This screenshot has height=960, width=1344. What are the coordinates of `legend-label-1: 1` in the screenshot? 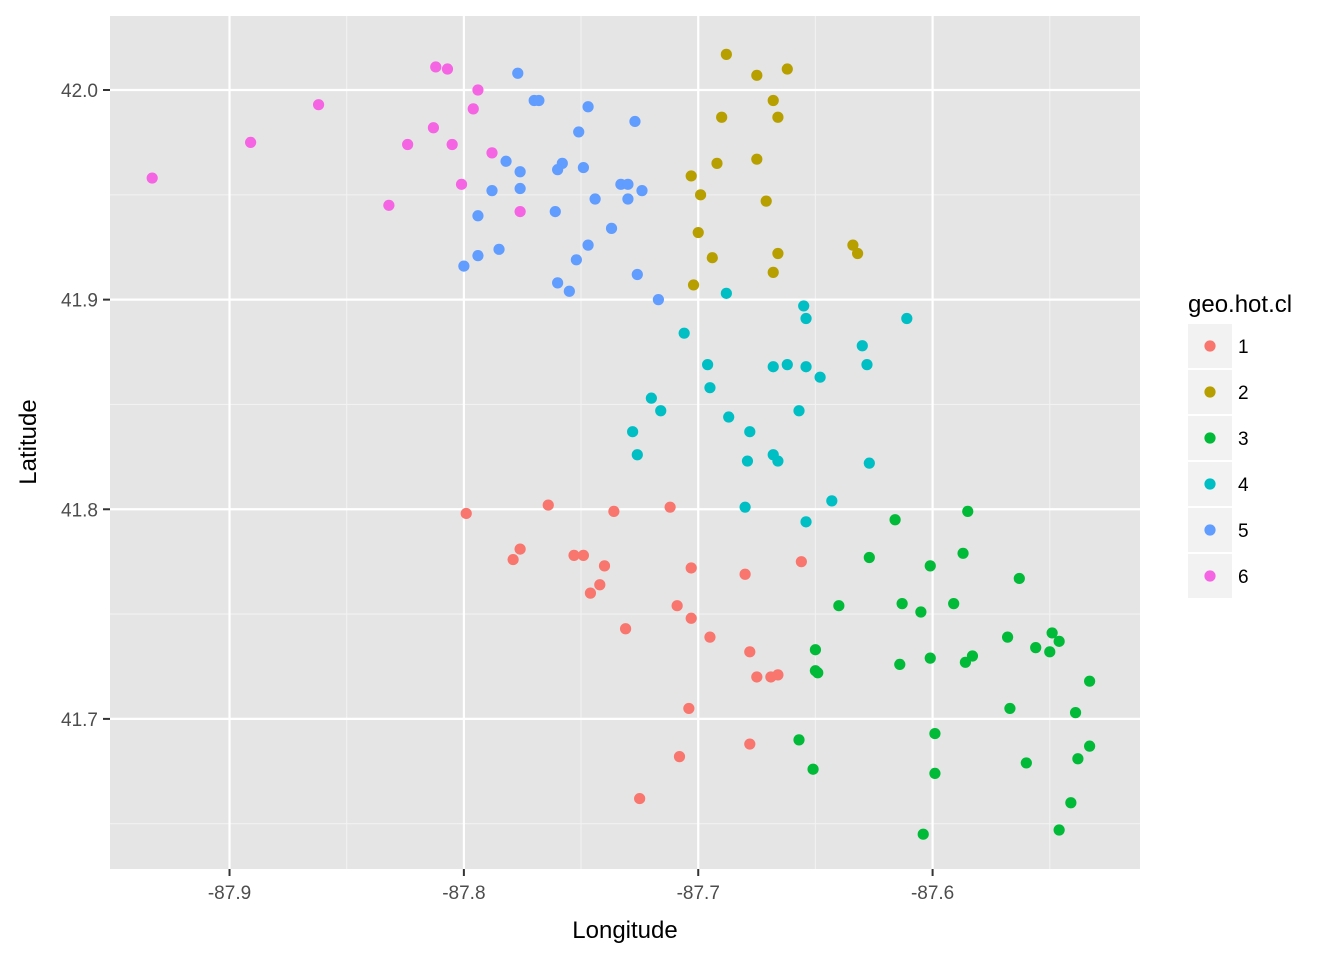 It's located at (1243, 347).